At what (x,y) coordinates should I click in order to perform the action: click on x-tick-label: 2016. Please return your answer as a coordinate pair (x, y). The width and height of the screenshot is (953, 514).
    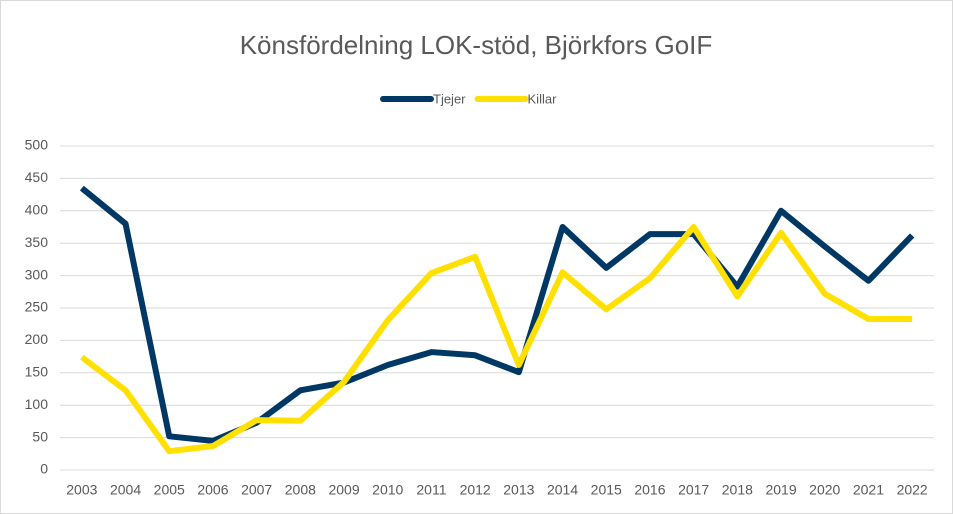
    Looking at the image, I should click on (649, 490).